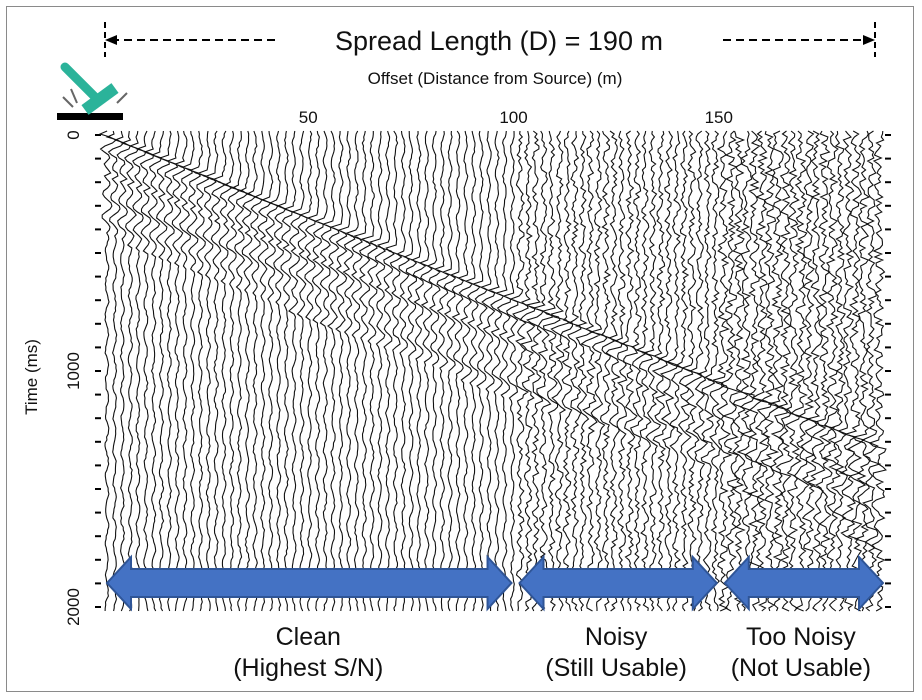 This screenshot has height=700, width=922. Describe the element at coordinates (73, 371) in the screenshot. I see `y-tick-label: 1000` at that location.